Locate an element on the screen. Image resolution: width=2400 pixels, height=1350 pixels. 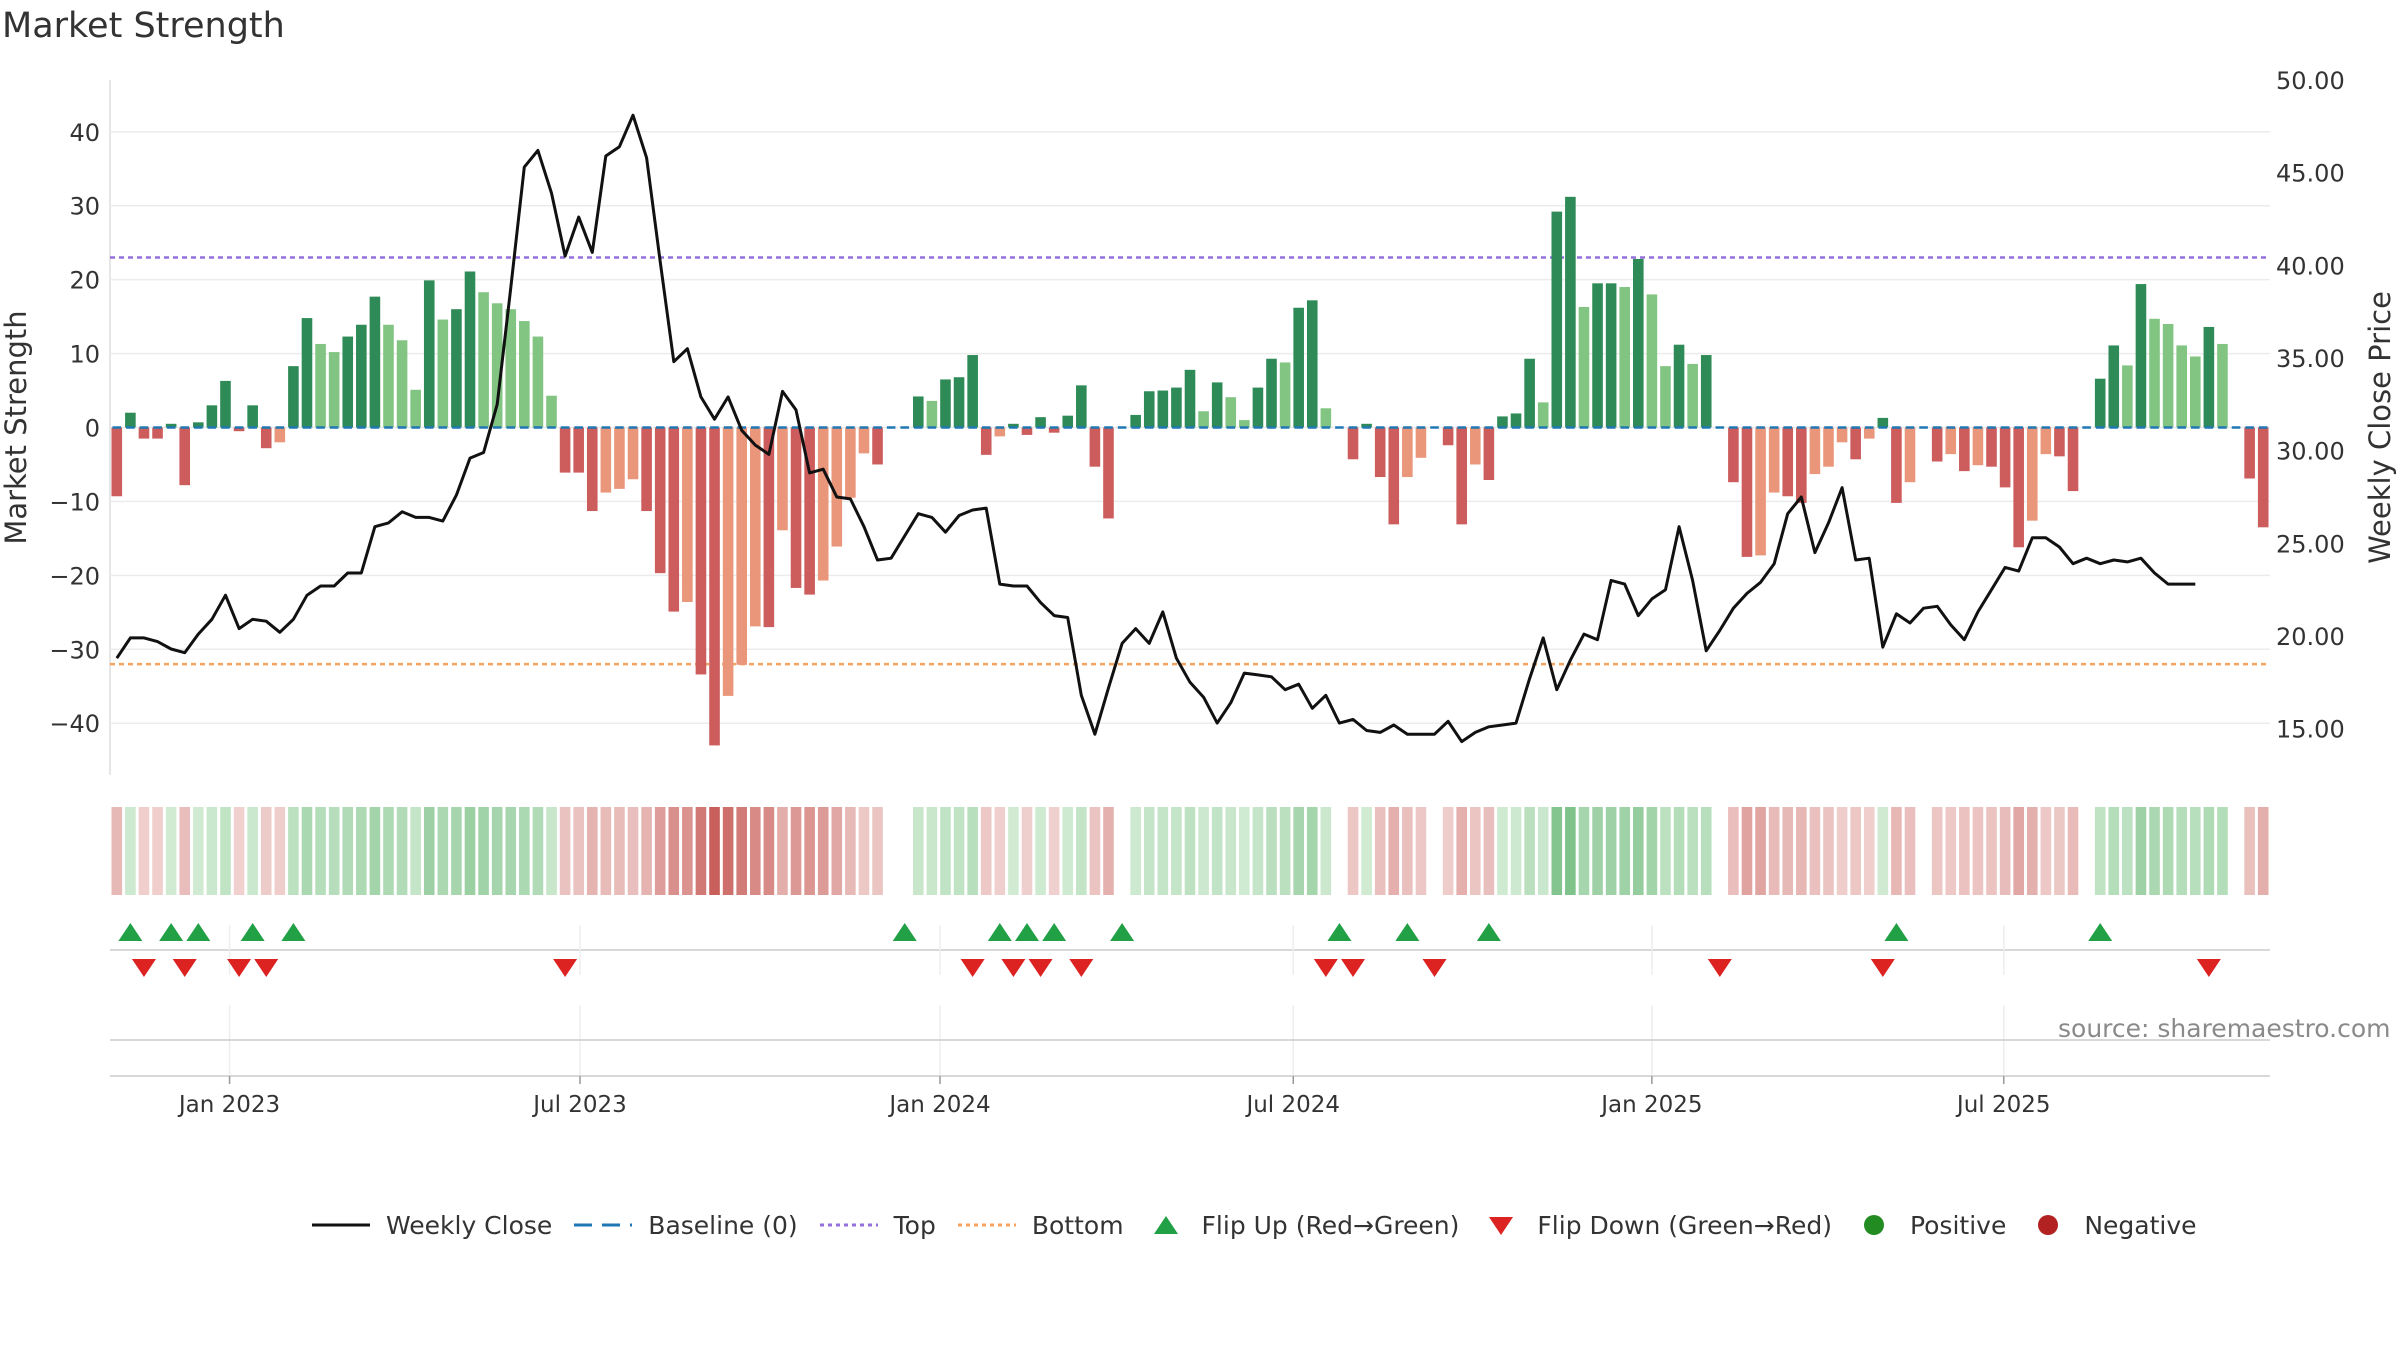
y-tick-label: 10 is located at coordinates (84, 355).